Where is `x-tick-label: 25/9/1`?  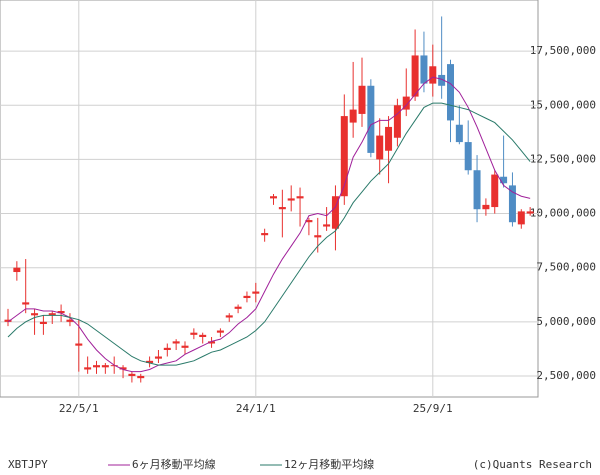 x-tick-label: 25/9/1 is located at coordinates (433, 408).